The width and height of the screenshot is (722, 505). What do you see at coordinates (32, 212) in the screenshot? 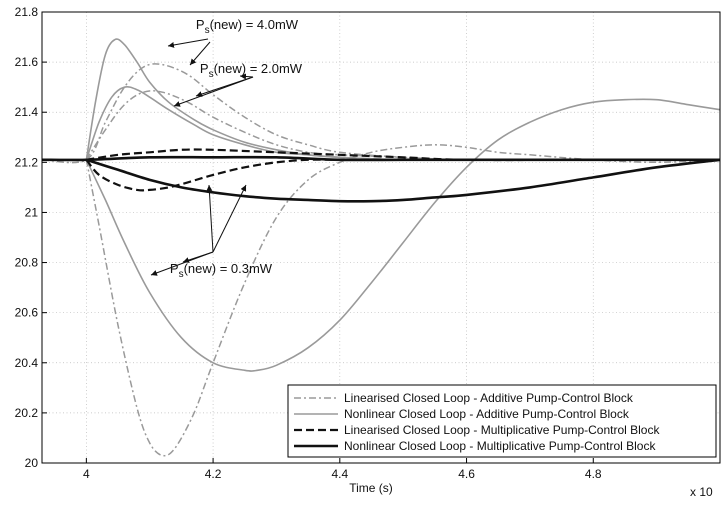
I see `y-tick-label: 21` at bounding box center [32, 212].